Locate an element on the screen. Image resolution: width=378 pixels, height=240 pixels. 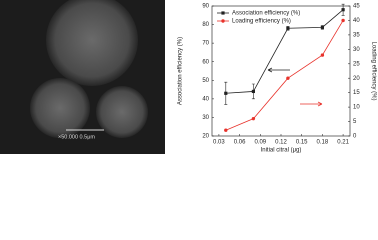
y-tick-label: 80 is located at coordinates (205, 25).